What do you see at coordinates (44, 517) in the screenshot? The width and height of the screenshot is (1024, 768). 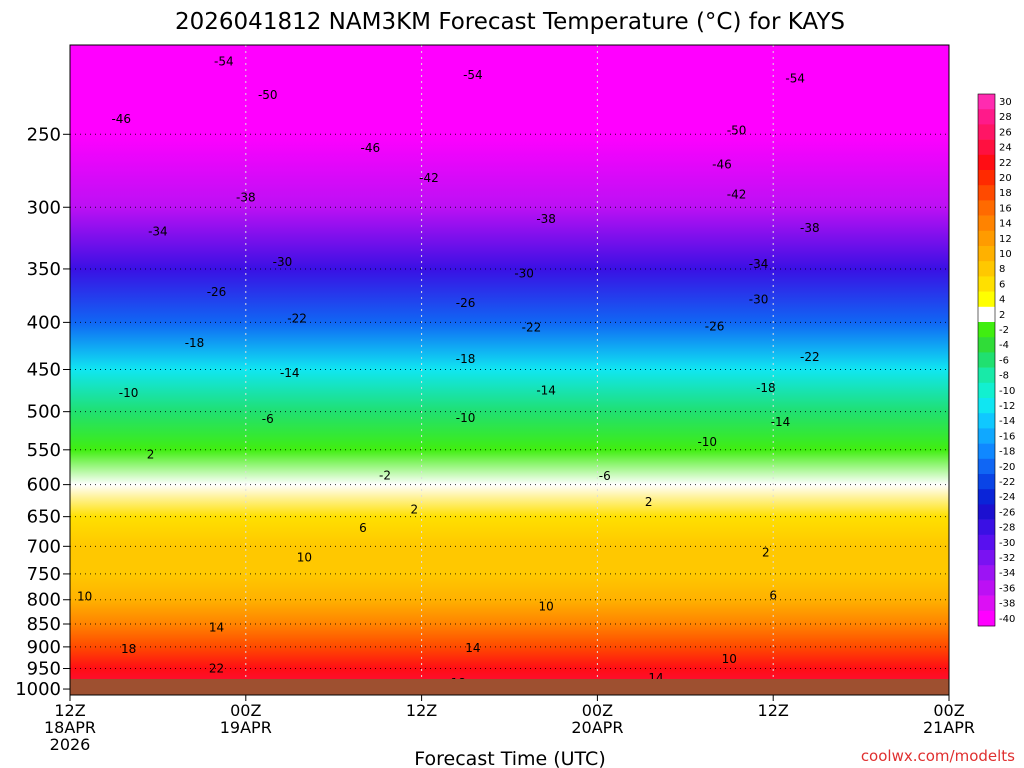 I see `y-tick-label: 650` at bounding box center [44, 517].